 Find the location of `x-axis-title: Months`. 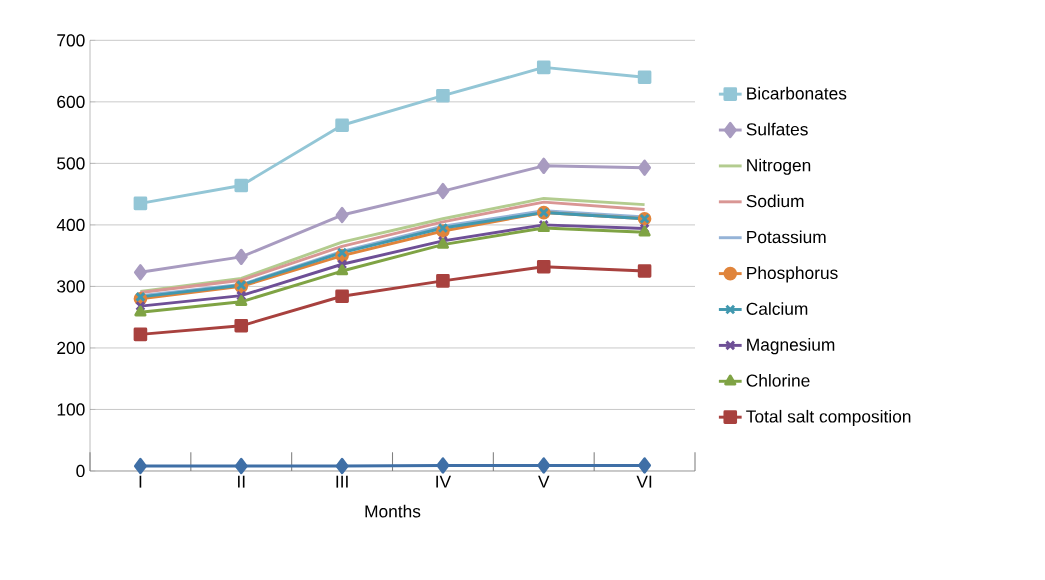

x-axis-title: Months is located at coordinates (393, 511).